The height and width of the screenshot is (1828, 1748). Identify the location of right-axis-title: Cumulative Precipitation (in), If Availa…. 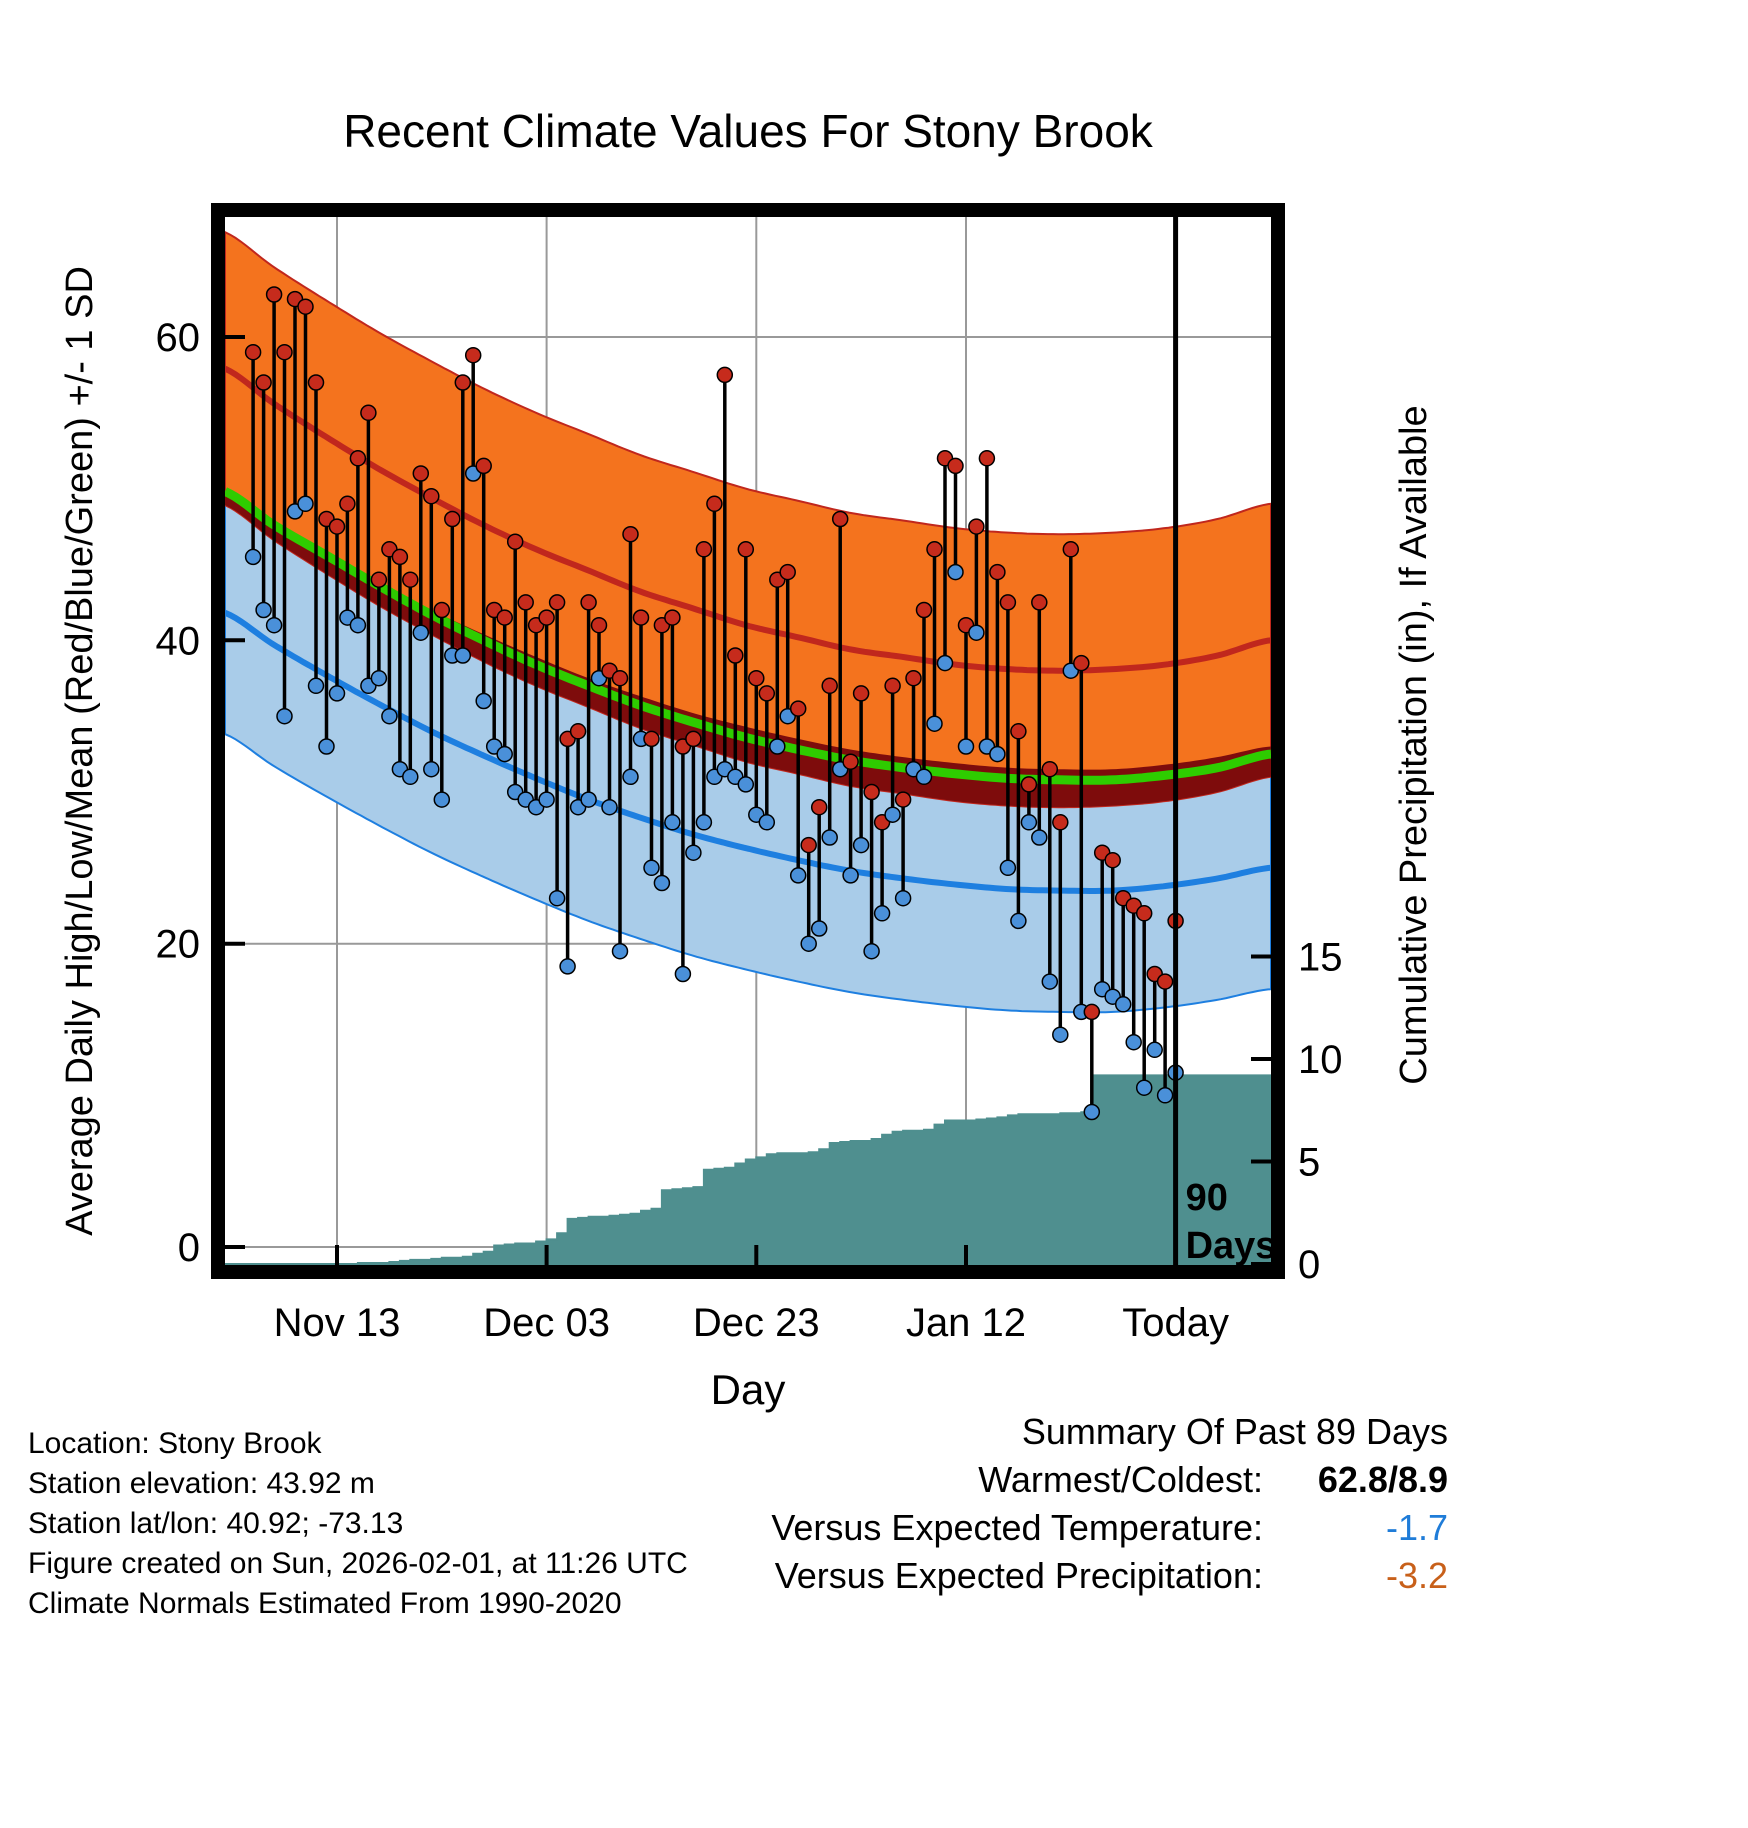
(1414, 745).